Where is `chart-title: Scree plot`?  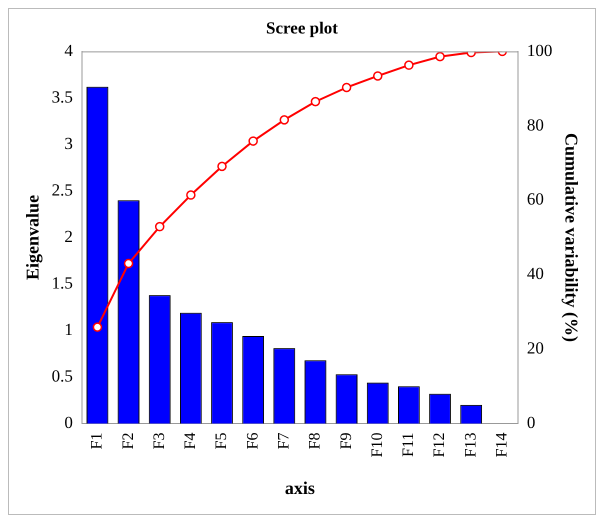
chart-title: Scree plot is located at coordinates (302, 28).